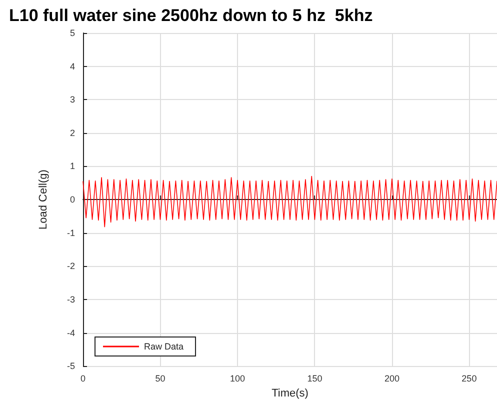 The height and width of the screenshot is (404, 497). I want to click on chart-title: L10 full water sine 2500hz down to 5 hz 5khz, so click(191, 15).